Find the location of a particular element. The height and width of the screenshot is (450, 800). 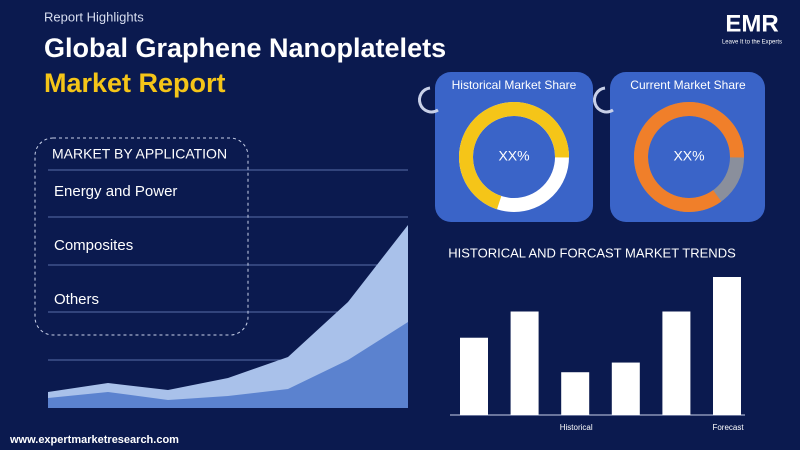

application-item: Composites is located at coordinates (93, 245).